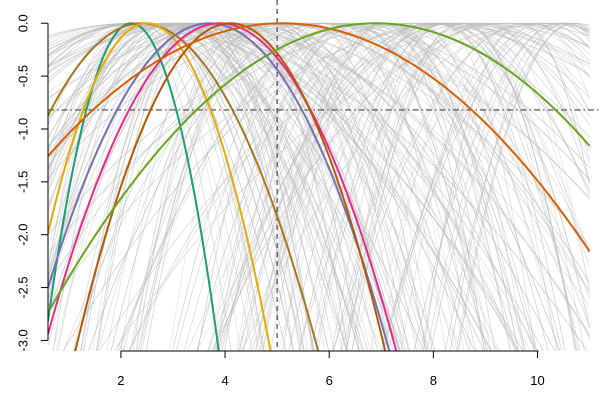 This screenshot has width=600, height=400. I want to click on x-tick-label: 2, so click(120, 380).